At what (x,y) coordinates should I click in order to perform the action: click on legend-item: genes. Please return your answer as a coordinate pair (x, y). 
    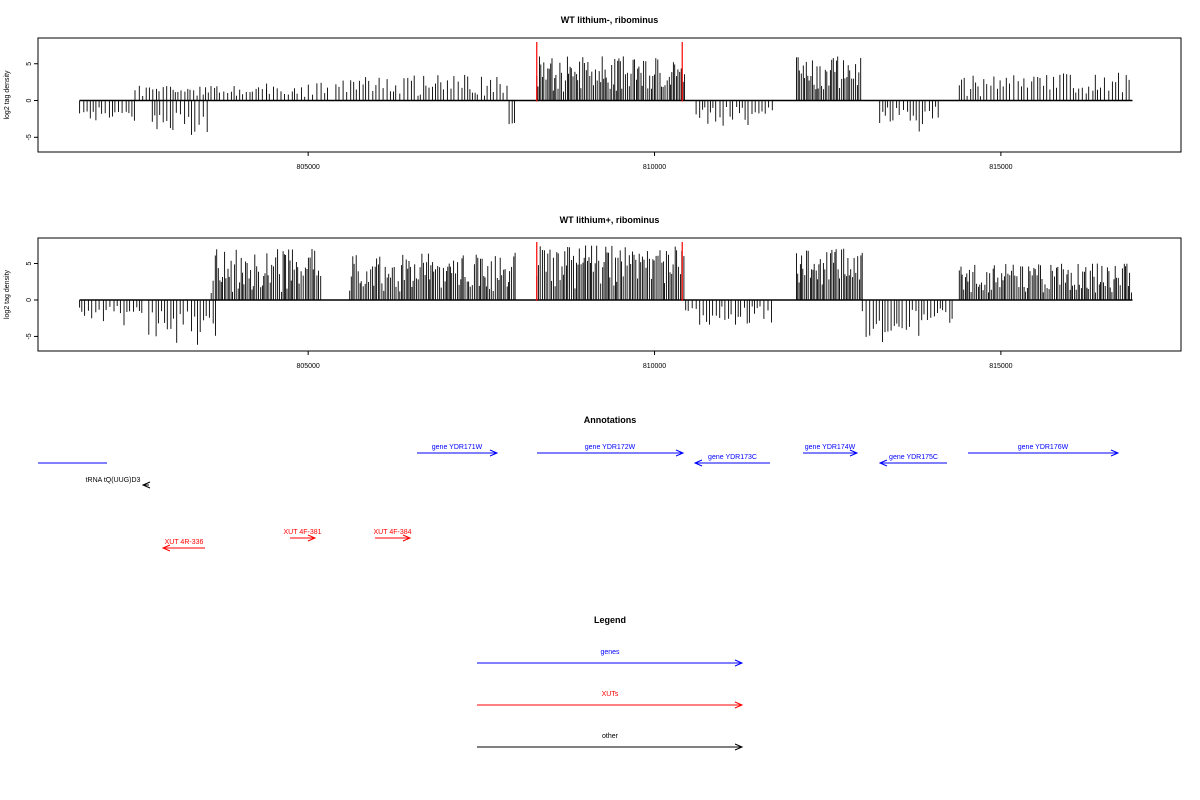
    Looking at the image, I should click on (610, 658).